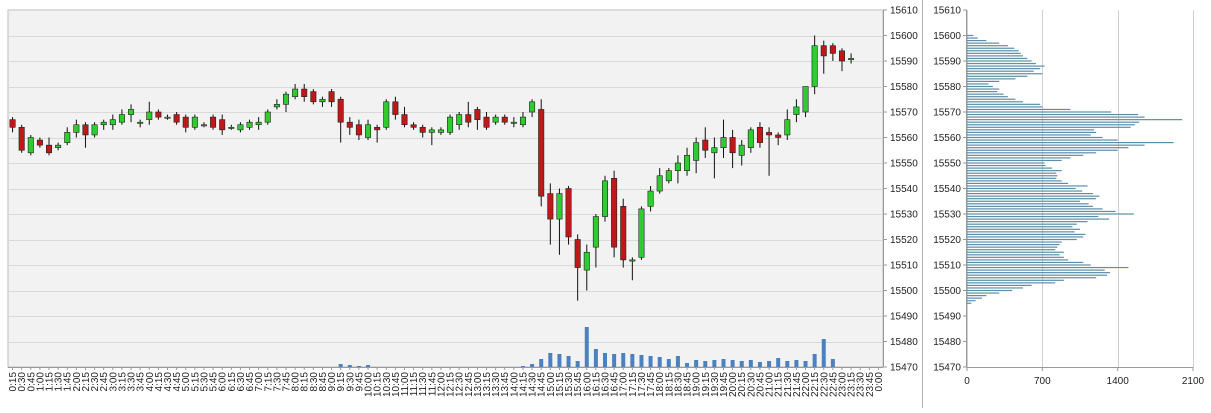  Describe the element at coordinates (904, 87) in the screenshot. I see `price-tick-label: 15580` at that location.